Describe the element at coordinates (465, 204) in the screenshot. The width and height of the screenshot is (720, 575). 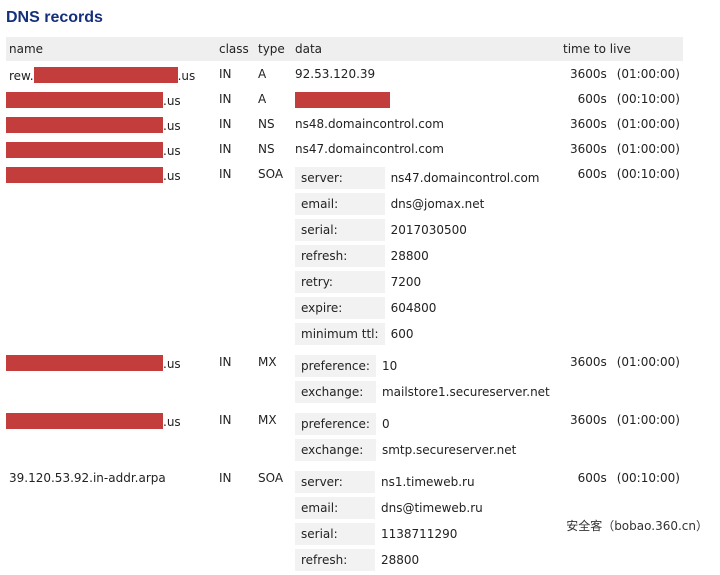
I see `field-value: dns@jomax.net` at that location.